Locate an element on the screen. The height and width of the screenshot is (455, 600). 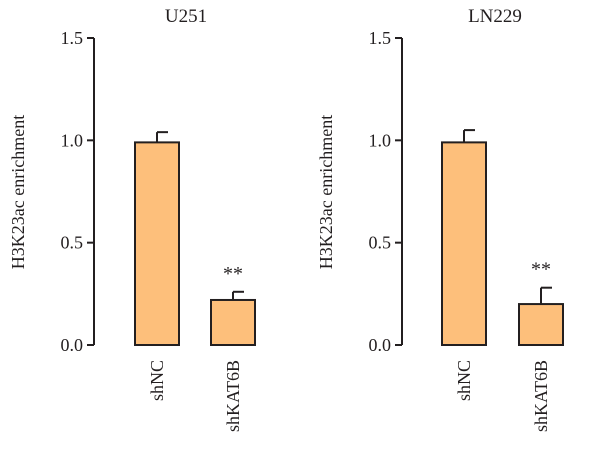
chart-title: U251 is located at coordinates (186, 16).